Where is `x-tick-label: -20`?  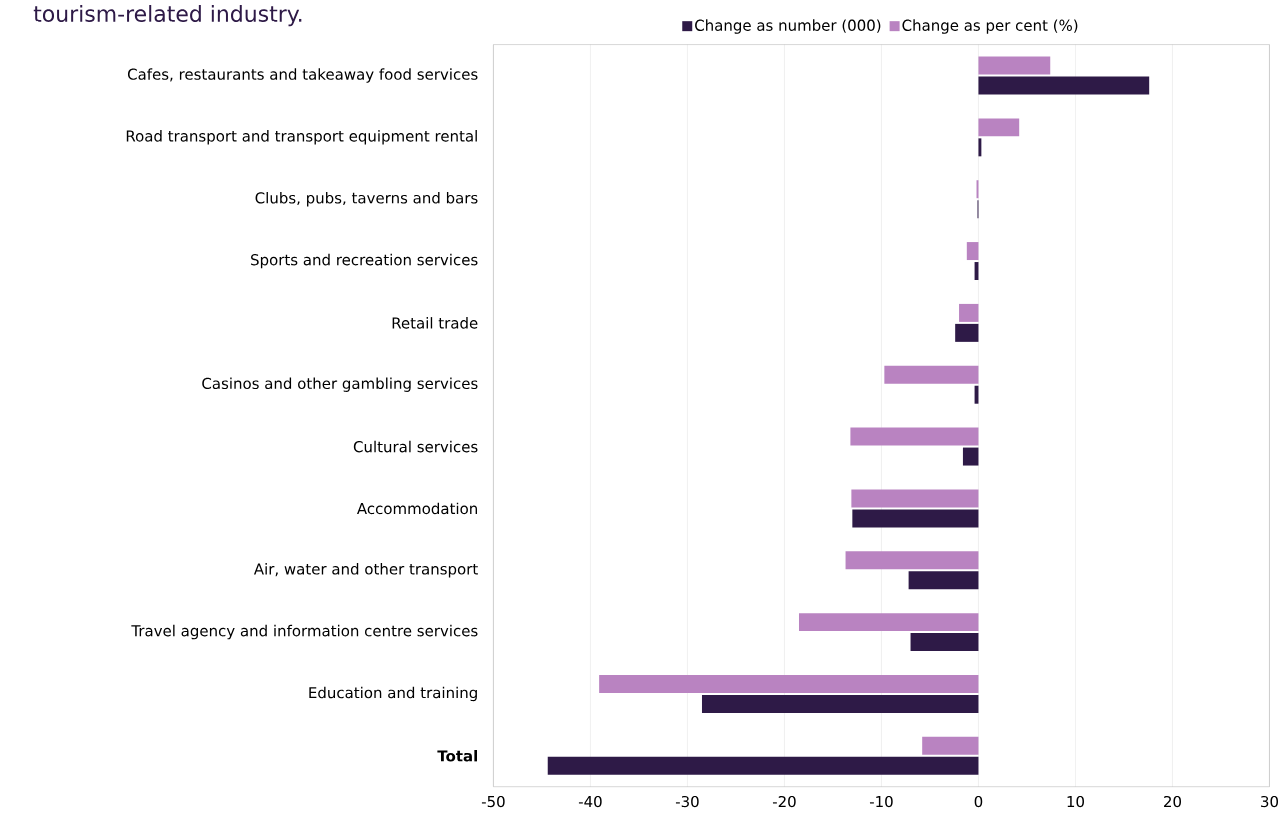 x-tick-label: -20 is located at coordinates (784, 802).